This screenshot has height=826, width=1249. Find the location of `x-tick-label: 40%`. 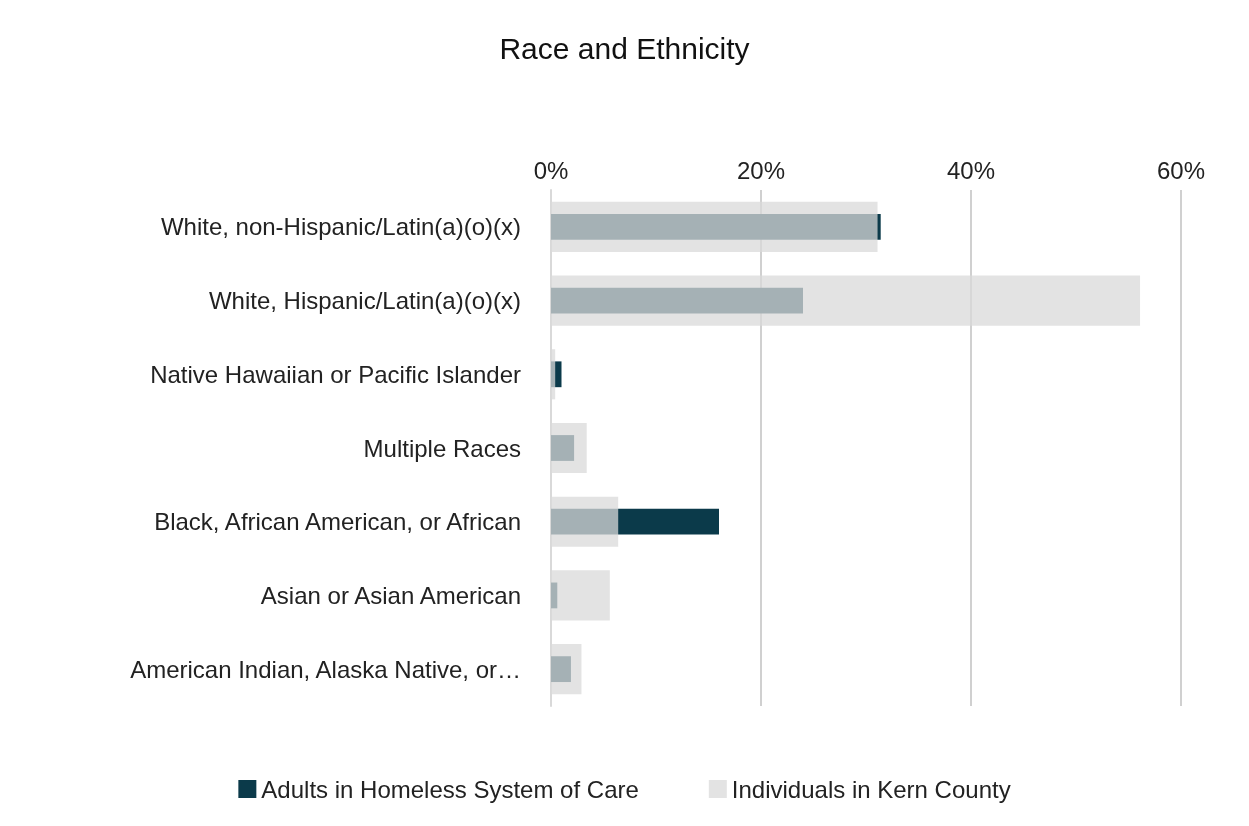

x-tick-label: 40% is located at coordinates (971, 170).